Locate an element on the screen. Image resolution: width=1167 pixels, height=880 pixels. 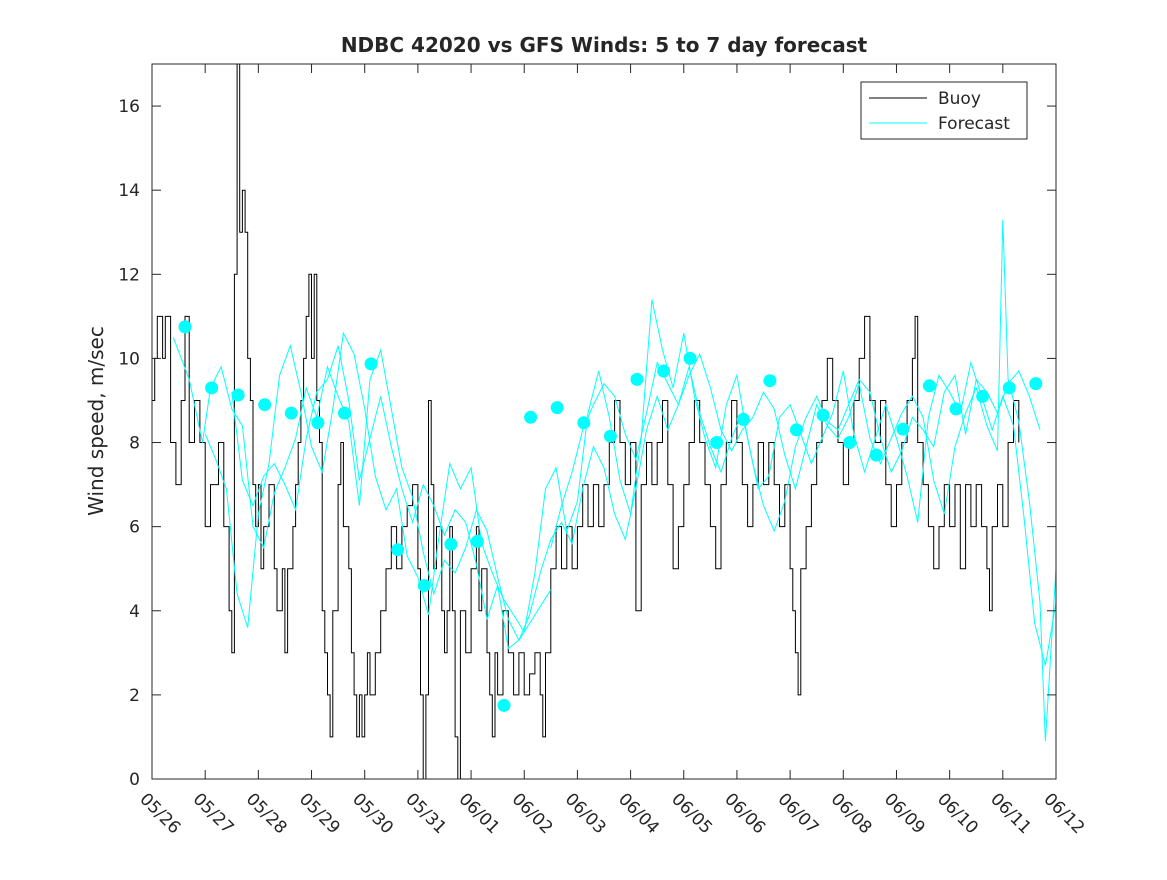
y-tick-label-2: 2 is located at coordinates (134, 696).